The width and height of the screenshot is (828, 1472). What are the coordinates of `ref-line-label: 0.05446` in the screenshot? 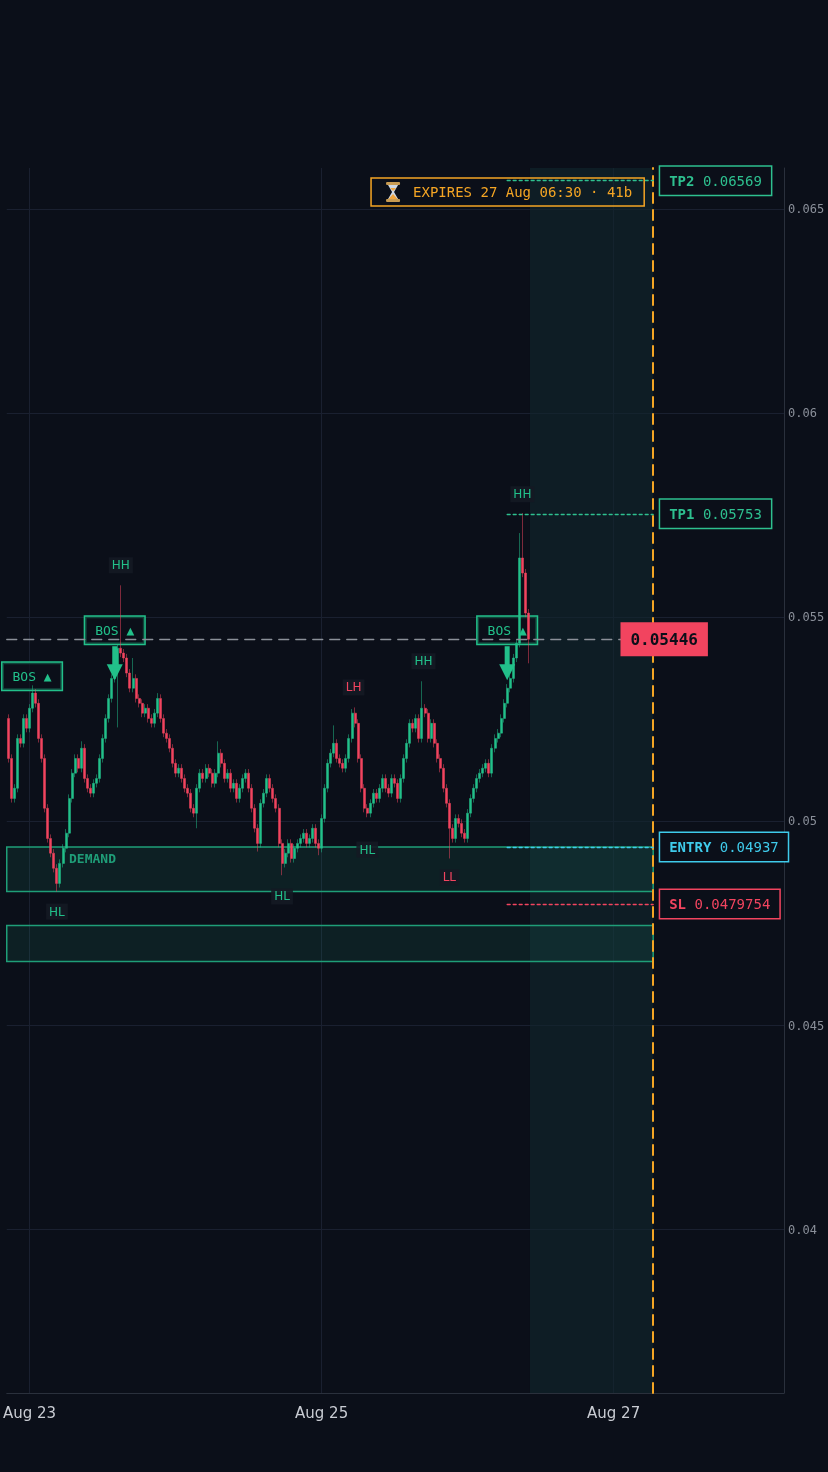 It's located at (664, 639).